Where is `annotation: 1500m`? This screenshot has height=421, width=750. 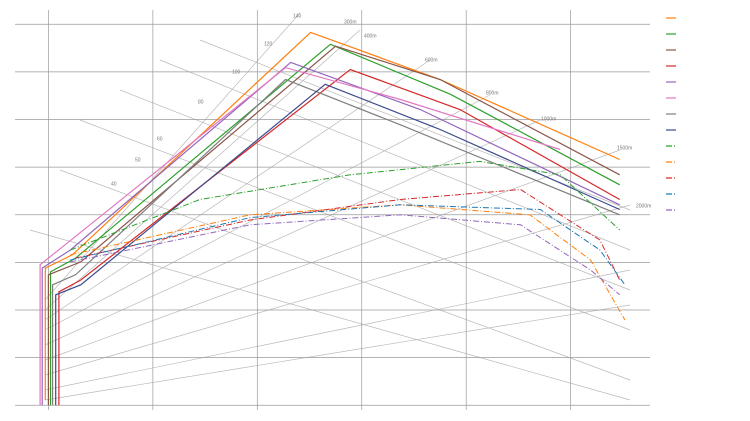
annotation: 1500m is located at coordinates (624, 148).